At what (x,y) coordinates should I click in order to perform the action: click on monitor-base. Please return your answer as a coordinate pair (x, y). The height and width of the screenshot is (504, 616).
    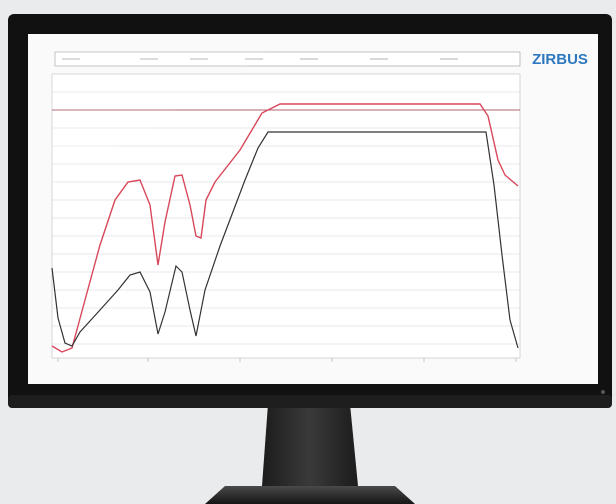
    Looking at the image, I should click on (310, 495).